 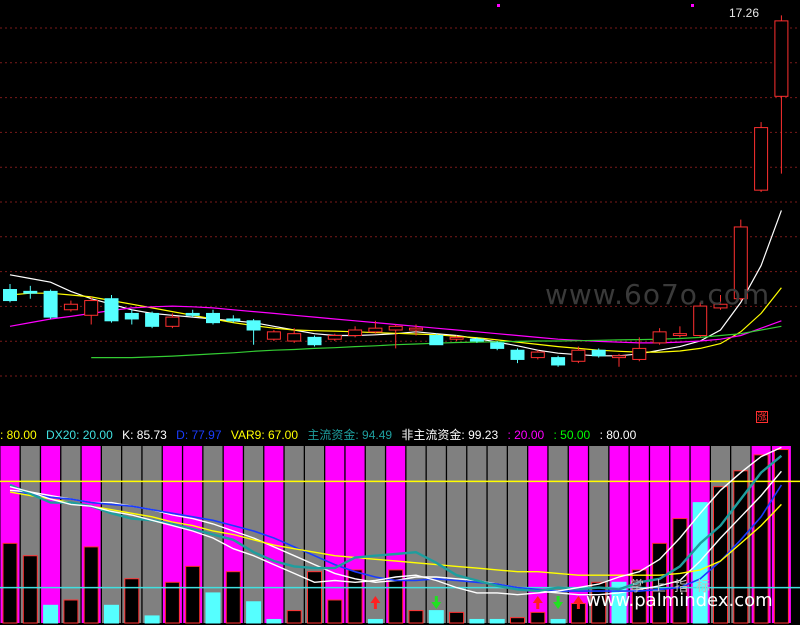 What do you see at coordinates (79, 435) in the screenshot?
I see `legend-dx20: DX20: 20.00` at bounding box center [79, 435].